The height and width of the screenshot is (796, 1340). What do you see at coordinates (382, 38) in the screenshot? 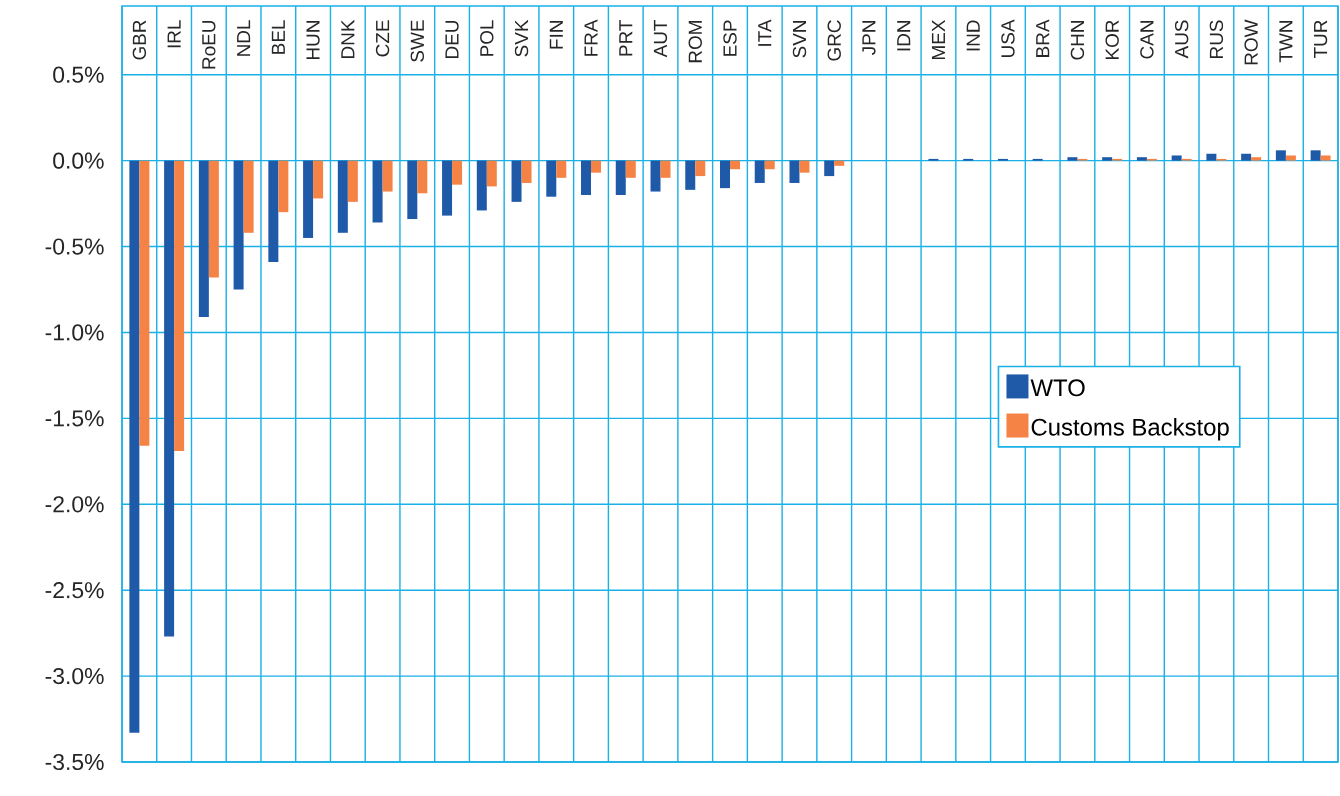
I see `x-tick-label: CZE` at bounding box center [382, 38].